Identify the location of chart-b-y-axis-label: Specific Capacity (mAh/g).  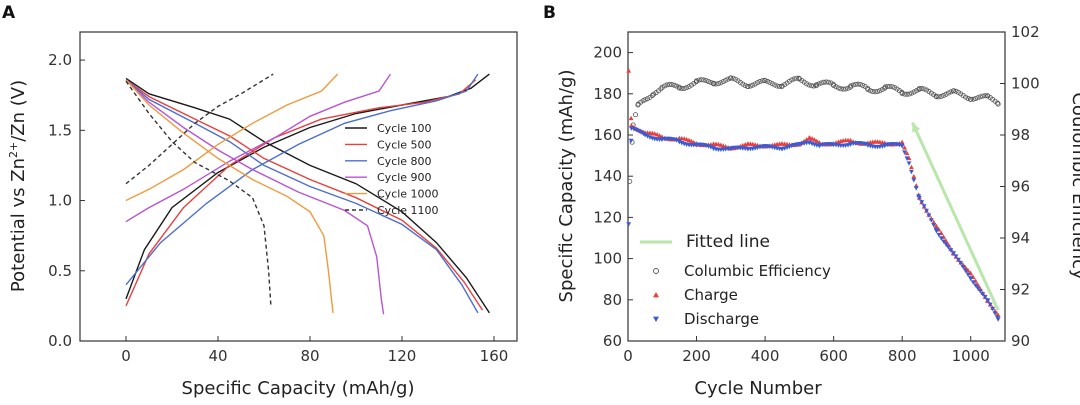
(566, 186).